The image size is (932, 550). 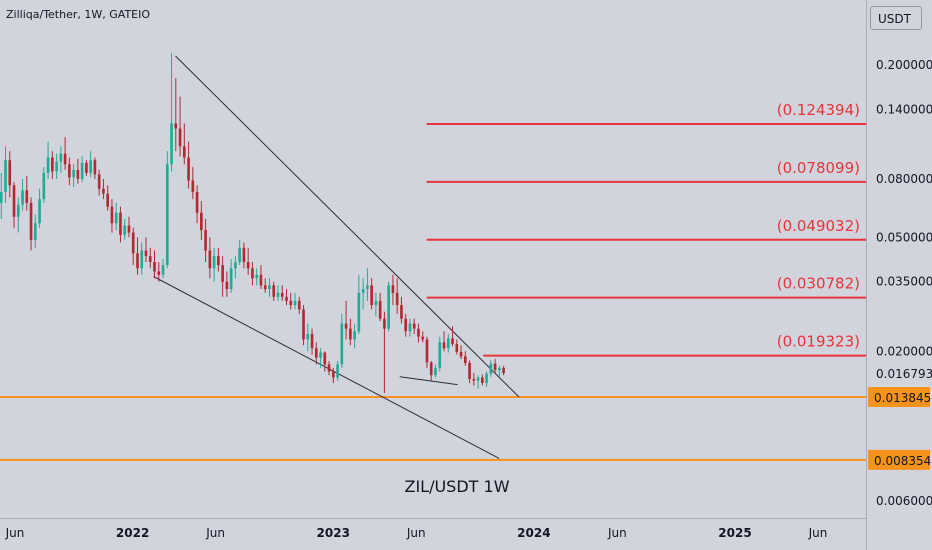 What do you see at coordinates (818, 226) in the screenshot?
I see `target-level-label: (0.049032)` at bounding box center [818, 226].